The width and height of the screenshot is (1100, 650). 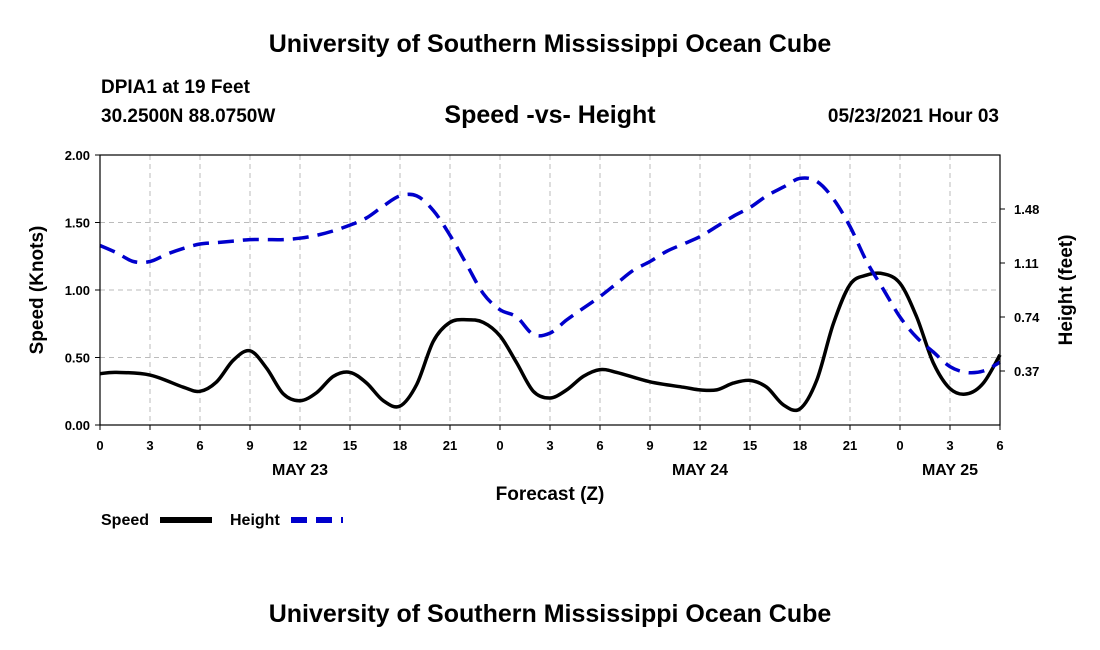 What do you see at coordinates (255, 520) in the screenshot?
I see `legend-label-height: Height` at bounding box center [255, 520].